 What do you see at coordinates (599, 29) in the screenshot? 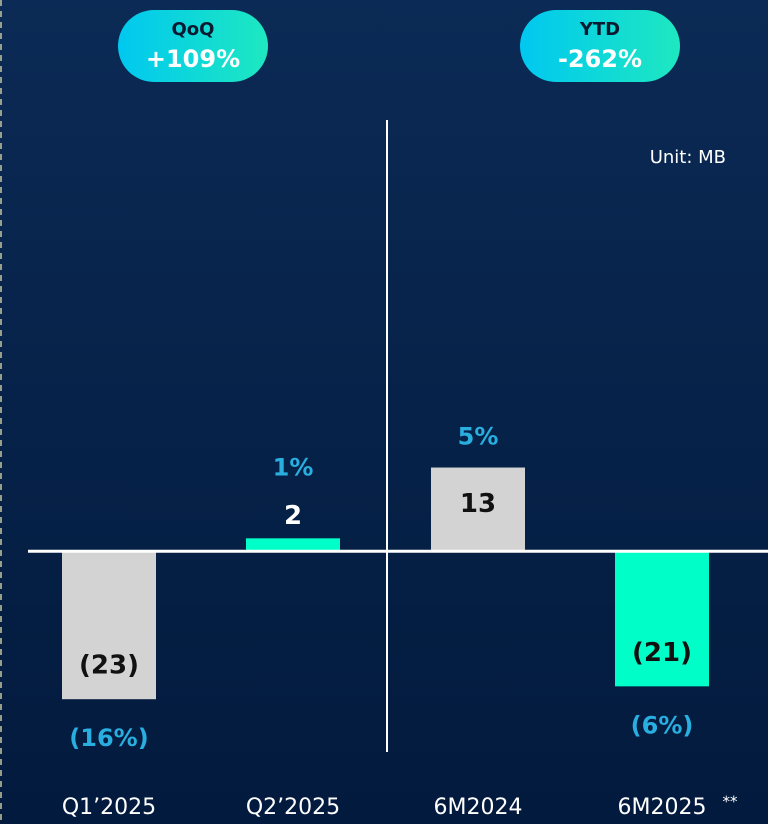
I see `badge-title: YTD` at bounding box center [599, 29].